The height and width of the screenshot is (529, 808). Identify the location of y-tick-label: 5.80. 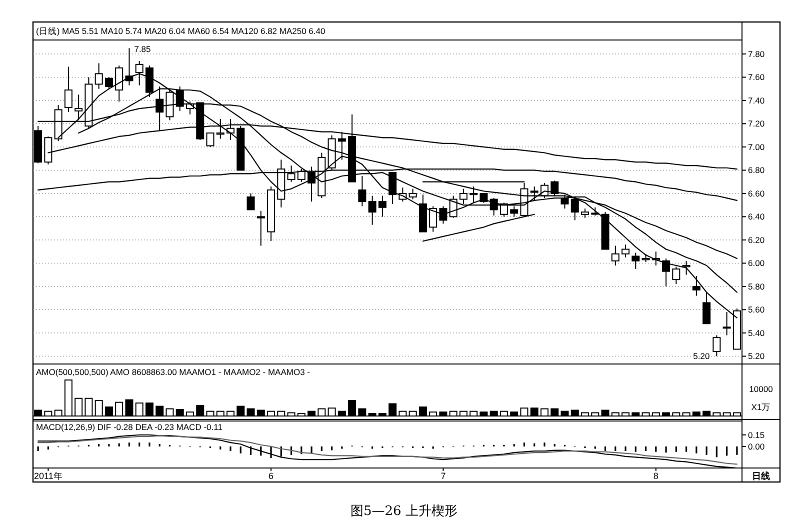
(756, 286).